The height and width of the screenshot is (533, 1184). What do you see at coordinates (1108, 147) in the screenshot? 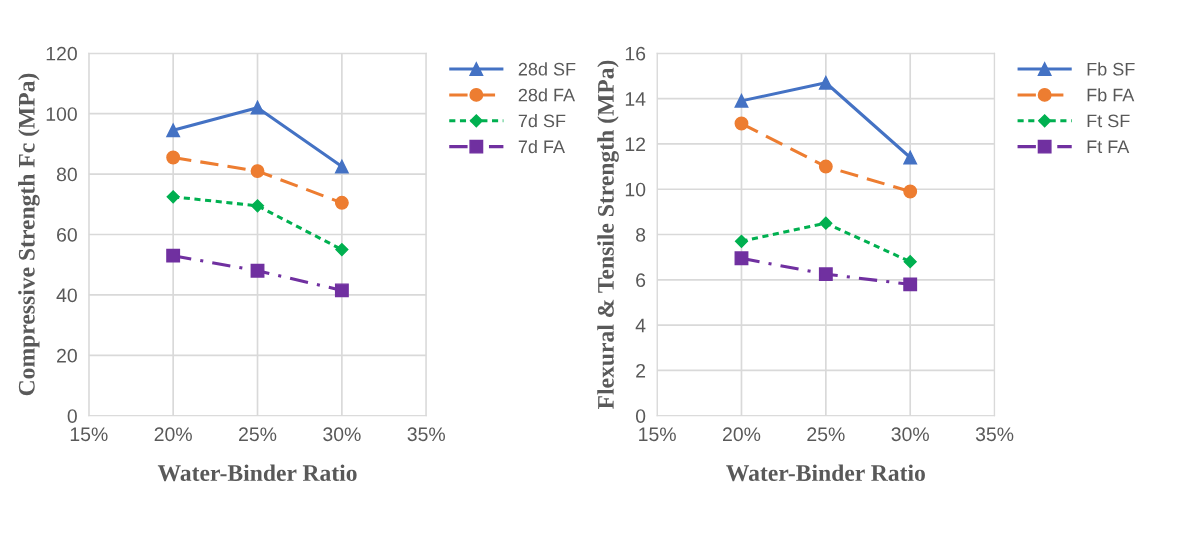
I see `legend-label: Ft FA` at bounding box center [1108, 147].